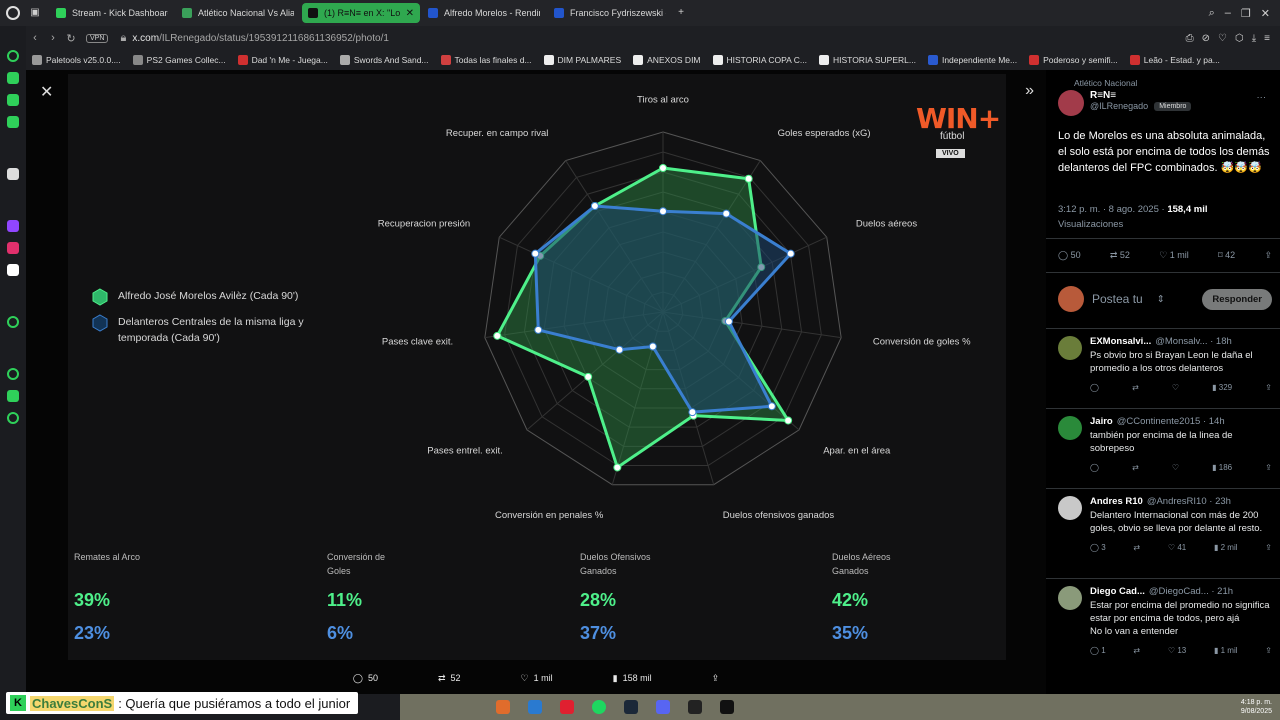 Image resolution: width=1280 pixels, height=720 pixels. What do you see at coordinates (1227, 13) in the screenshot?
I see `minimize-icon: –` at bounding box center [1227, 13].